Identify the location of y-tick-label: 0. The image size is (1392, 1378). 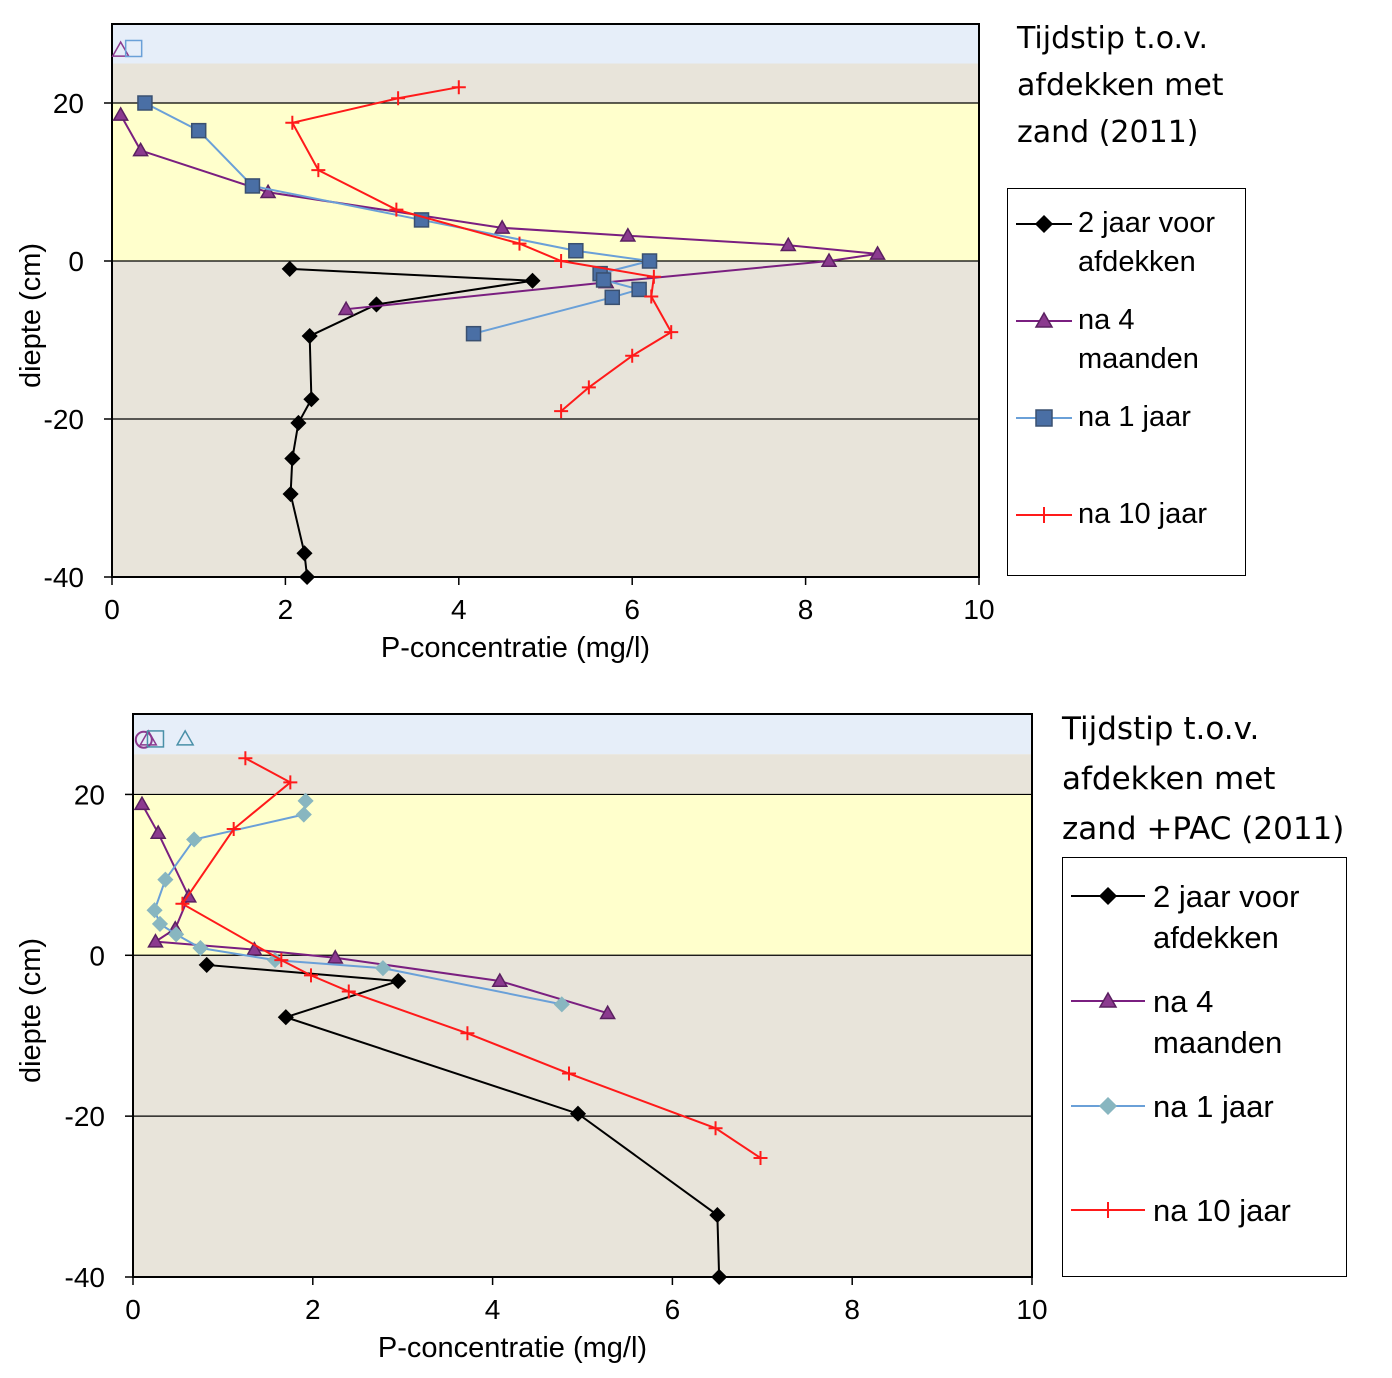
(97, 955).